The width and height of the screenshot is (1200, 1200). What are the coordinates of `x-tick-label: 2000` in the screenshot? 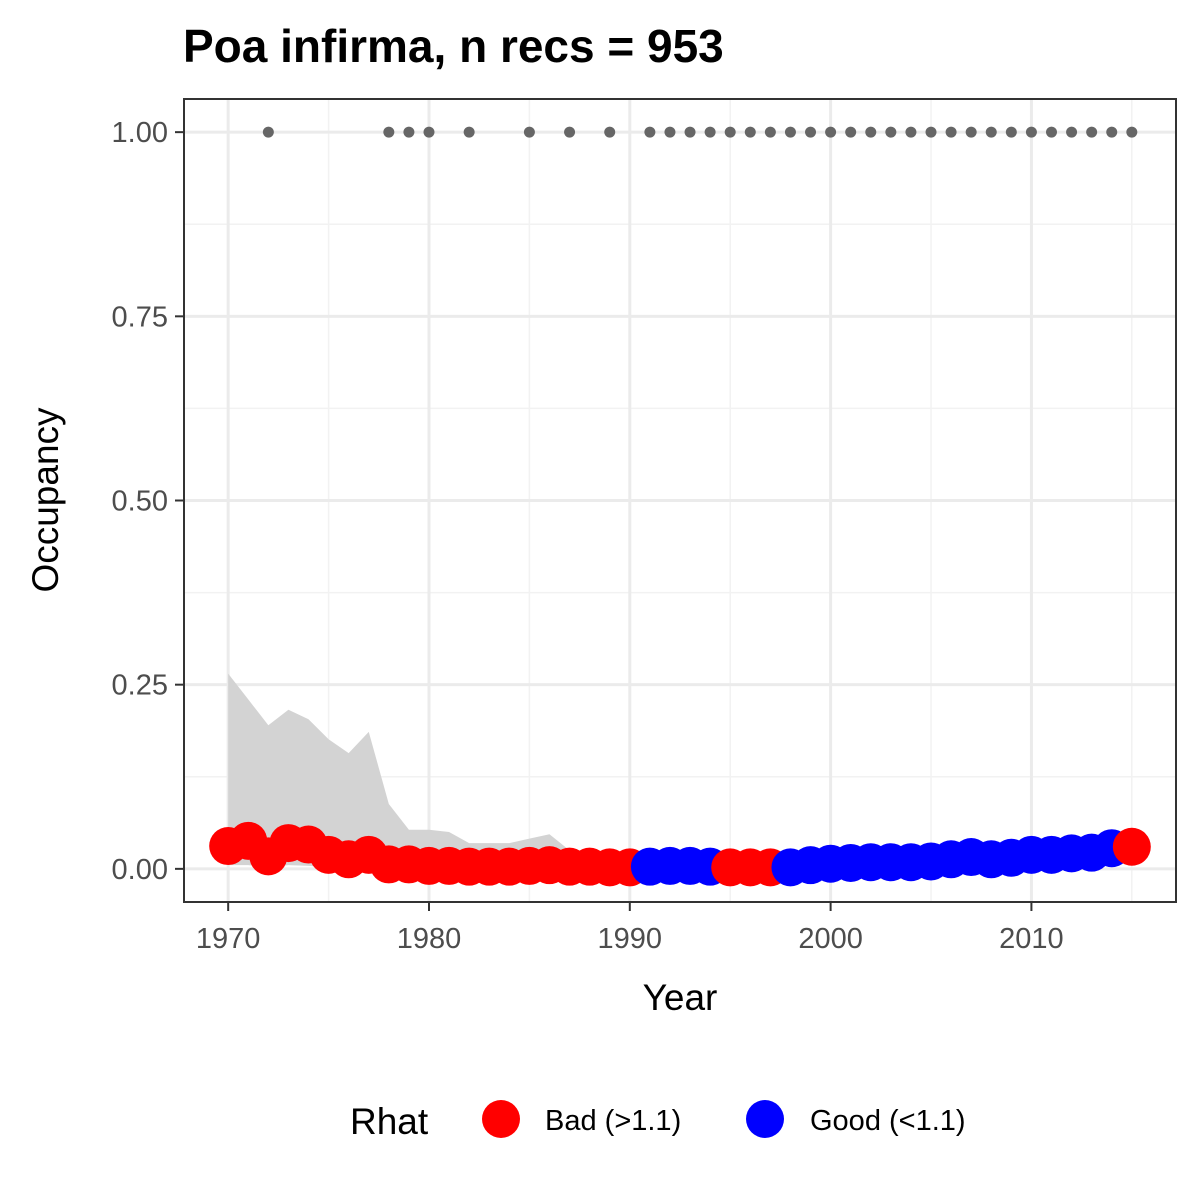 It's located at (830, 939).